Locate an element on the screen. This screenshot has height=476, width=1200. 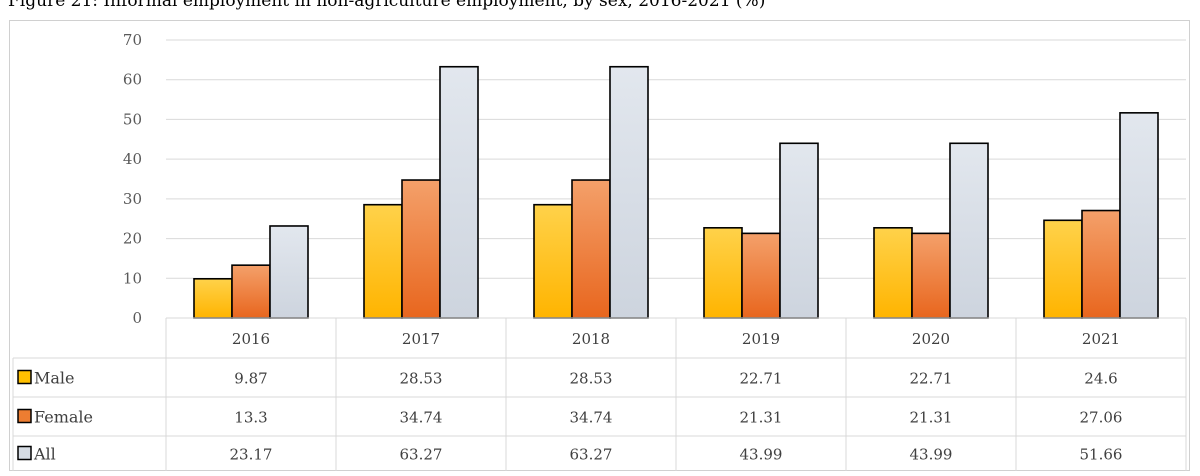
x-tick-label: 2019 is located at coordinates (761, 339).